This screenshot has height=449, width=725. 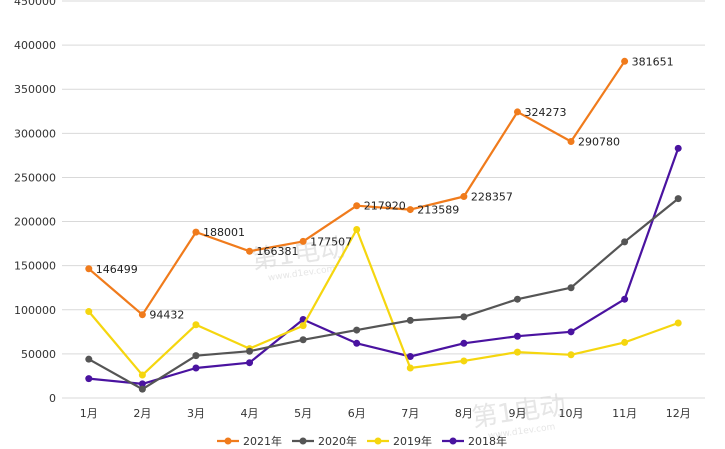 What do you see at coordinates (624, 413) in the screenshot?
I see `x-tick-label: 11月` at bounding box center [624, 413].